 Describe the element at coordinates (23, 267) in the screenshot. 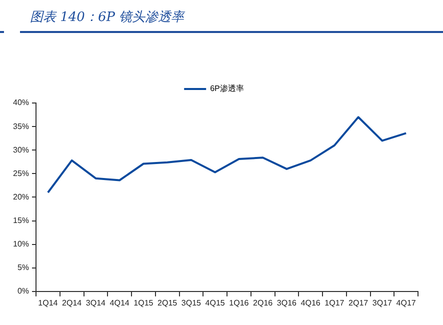

I see `y-tick-label: 5%` at that location.